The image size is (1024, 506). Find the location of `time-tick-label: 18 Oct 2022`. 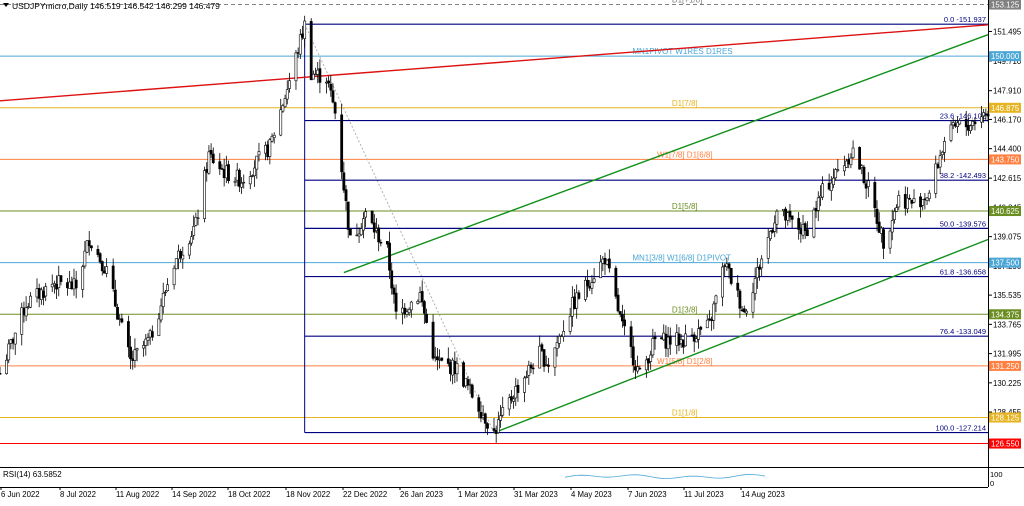

time-tick-label: 18 Oct 2022 is located at coordinates (249, 494).